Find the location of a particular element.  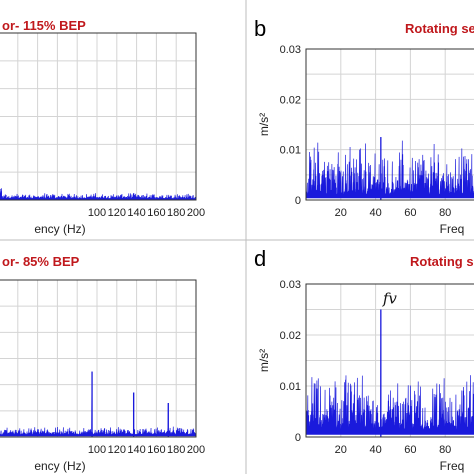

plot-frame-b is located at coordinates (389, 124).